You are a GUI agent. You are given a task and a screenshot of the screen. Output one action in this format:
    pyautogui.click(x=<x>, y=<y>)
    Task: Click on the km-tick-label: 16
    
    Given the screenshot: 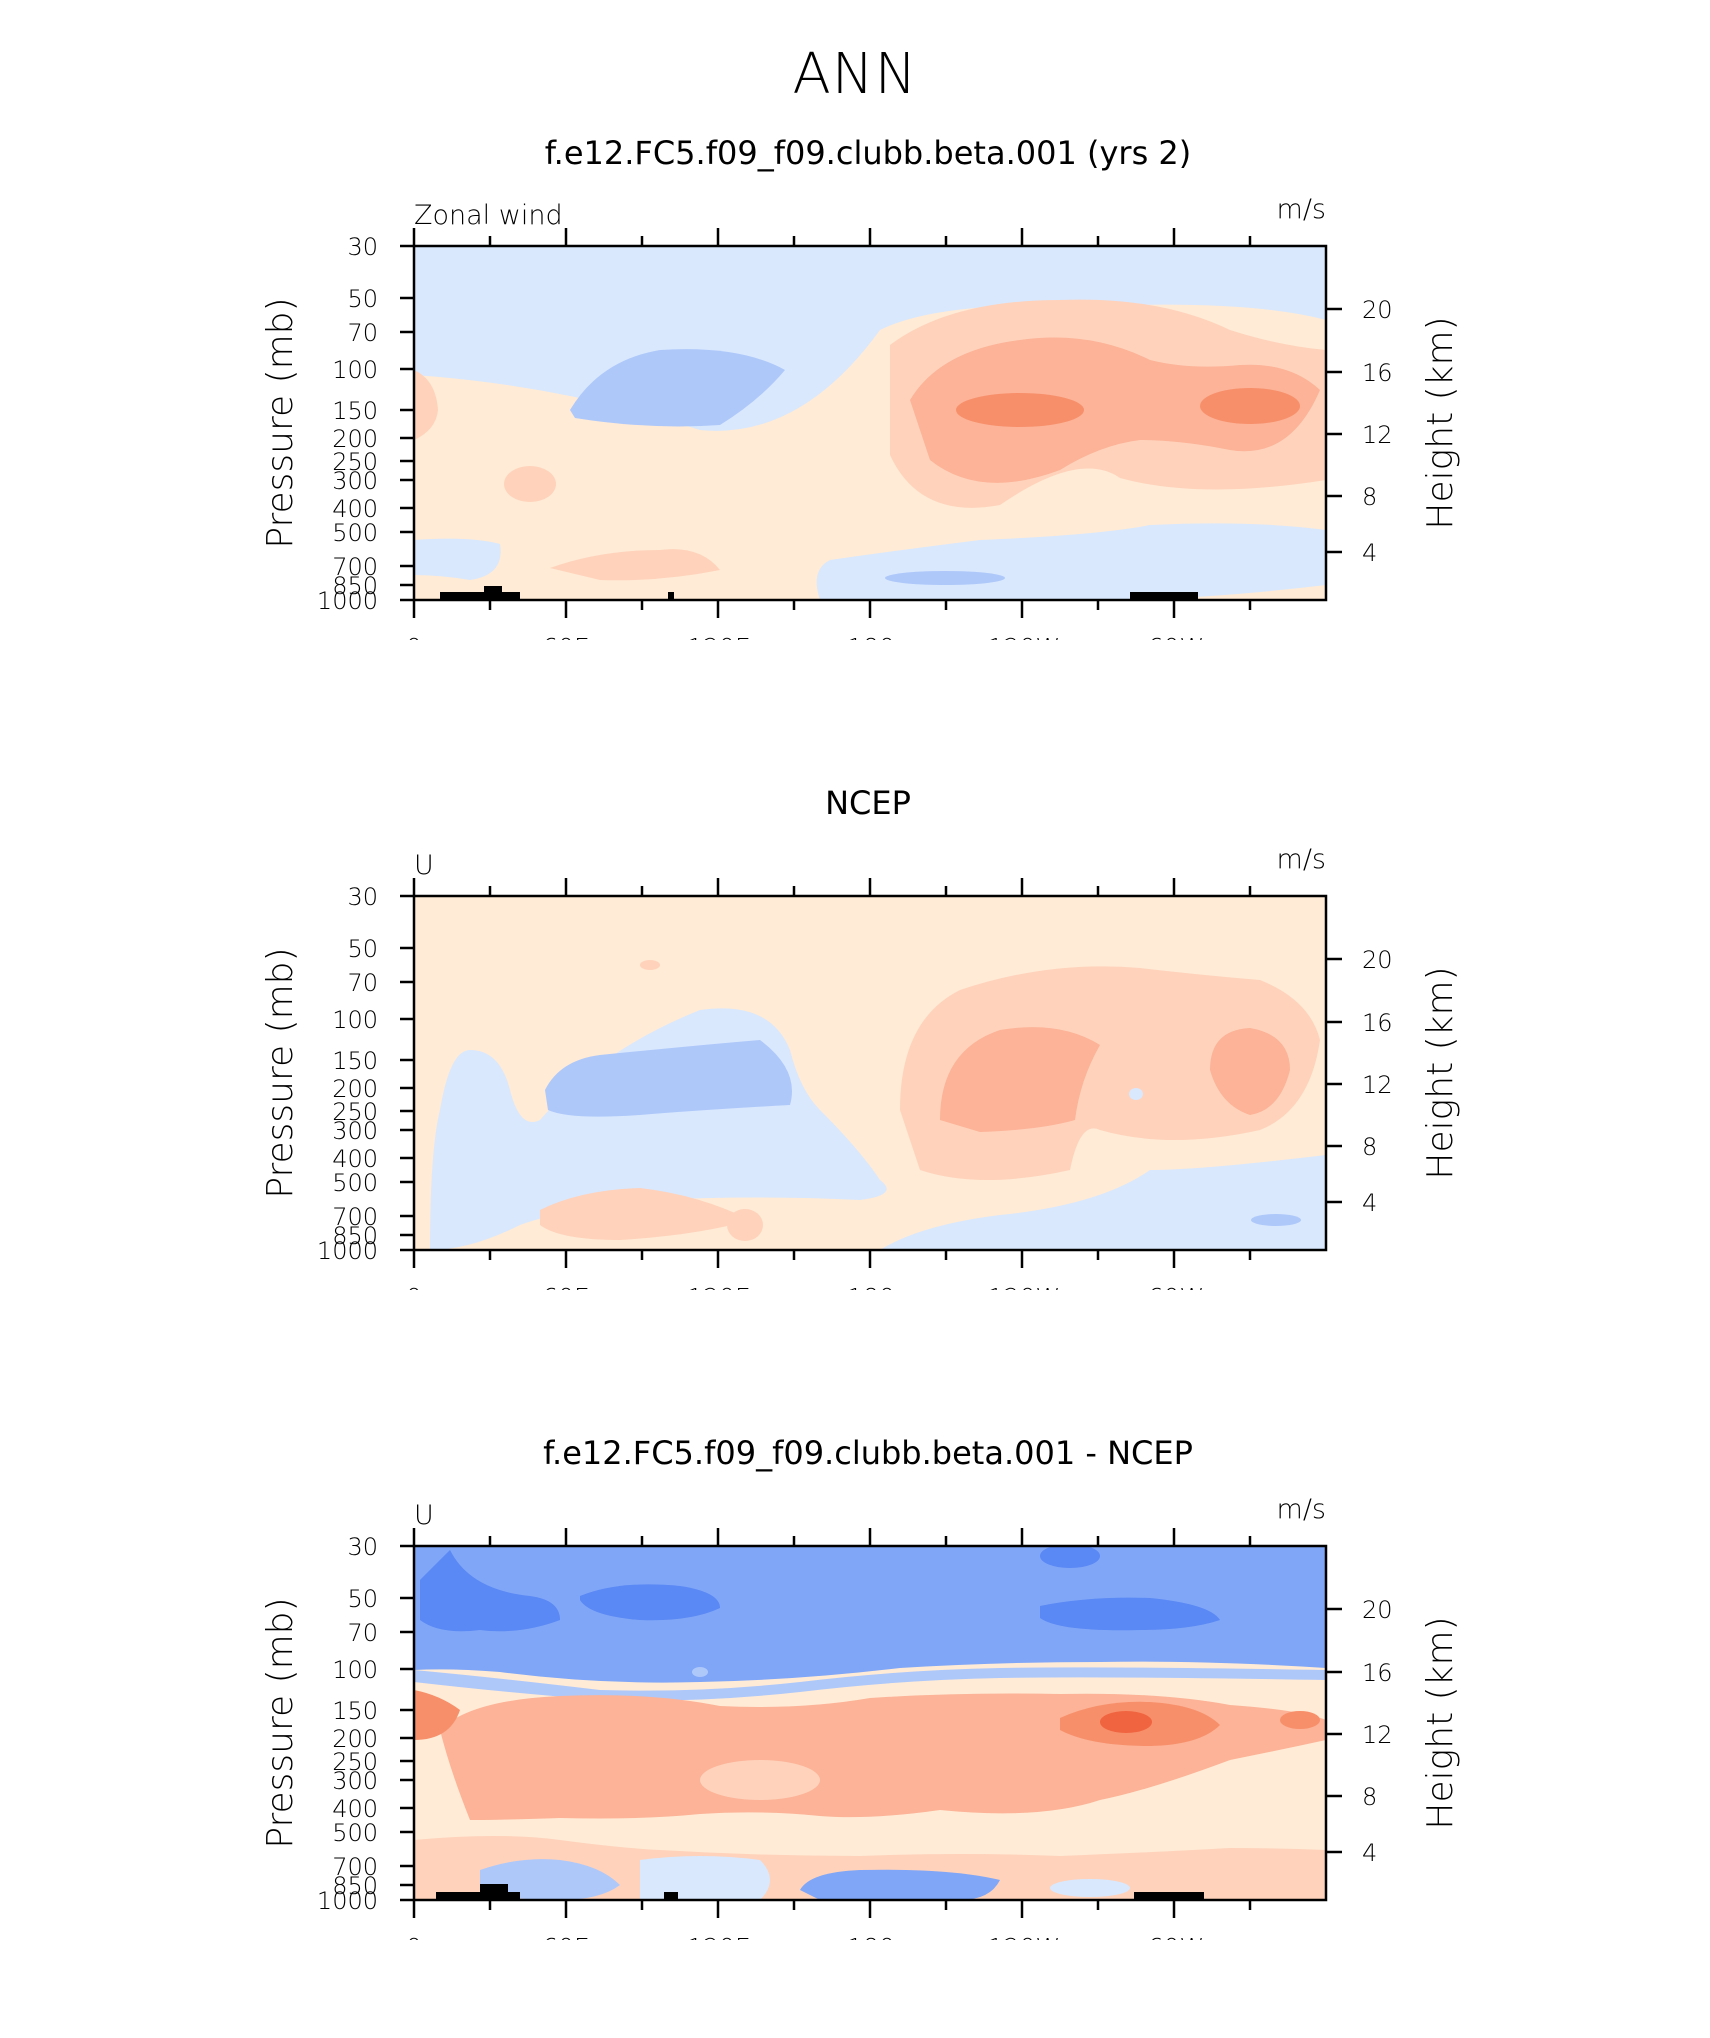 What is the action you would take?
    pyautogui.click(x=1377, y=373)
    